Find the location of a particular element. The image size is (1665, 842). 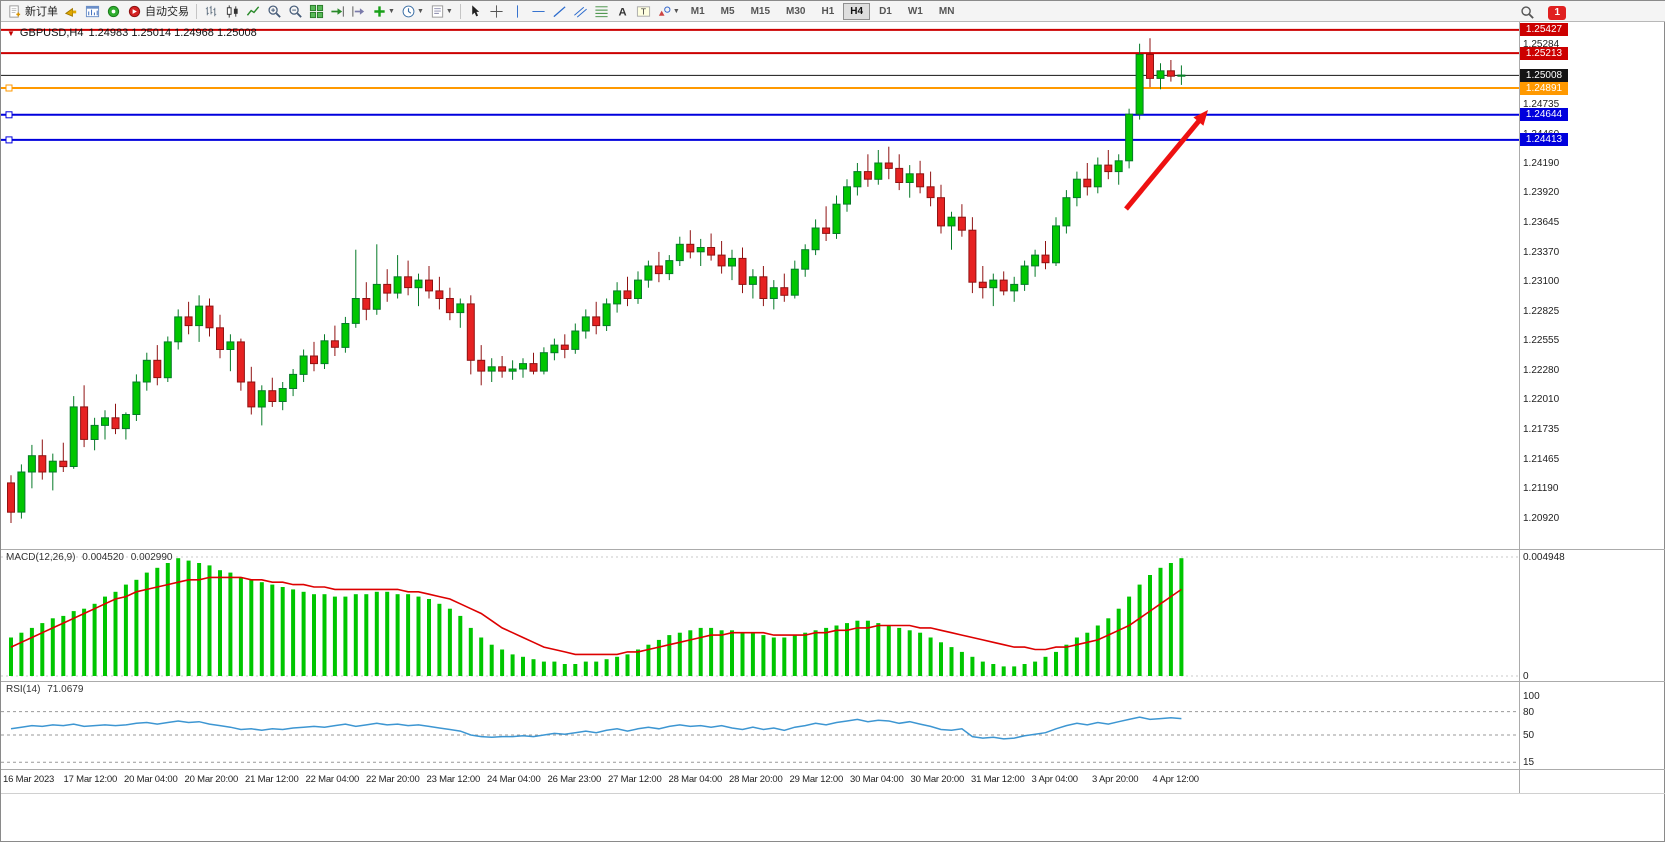

macd-axis-label: 0.004948 is located at coordinates (1544, 557).